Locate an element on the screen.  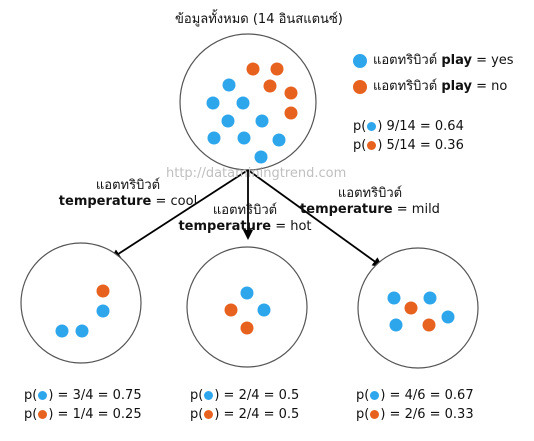
cool-p-no-value: = 1/4 = 0.25 is located at coordinates (99, 414).